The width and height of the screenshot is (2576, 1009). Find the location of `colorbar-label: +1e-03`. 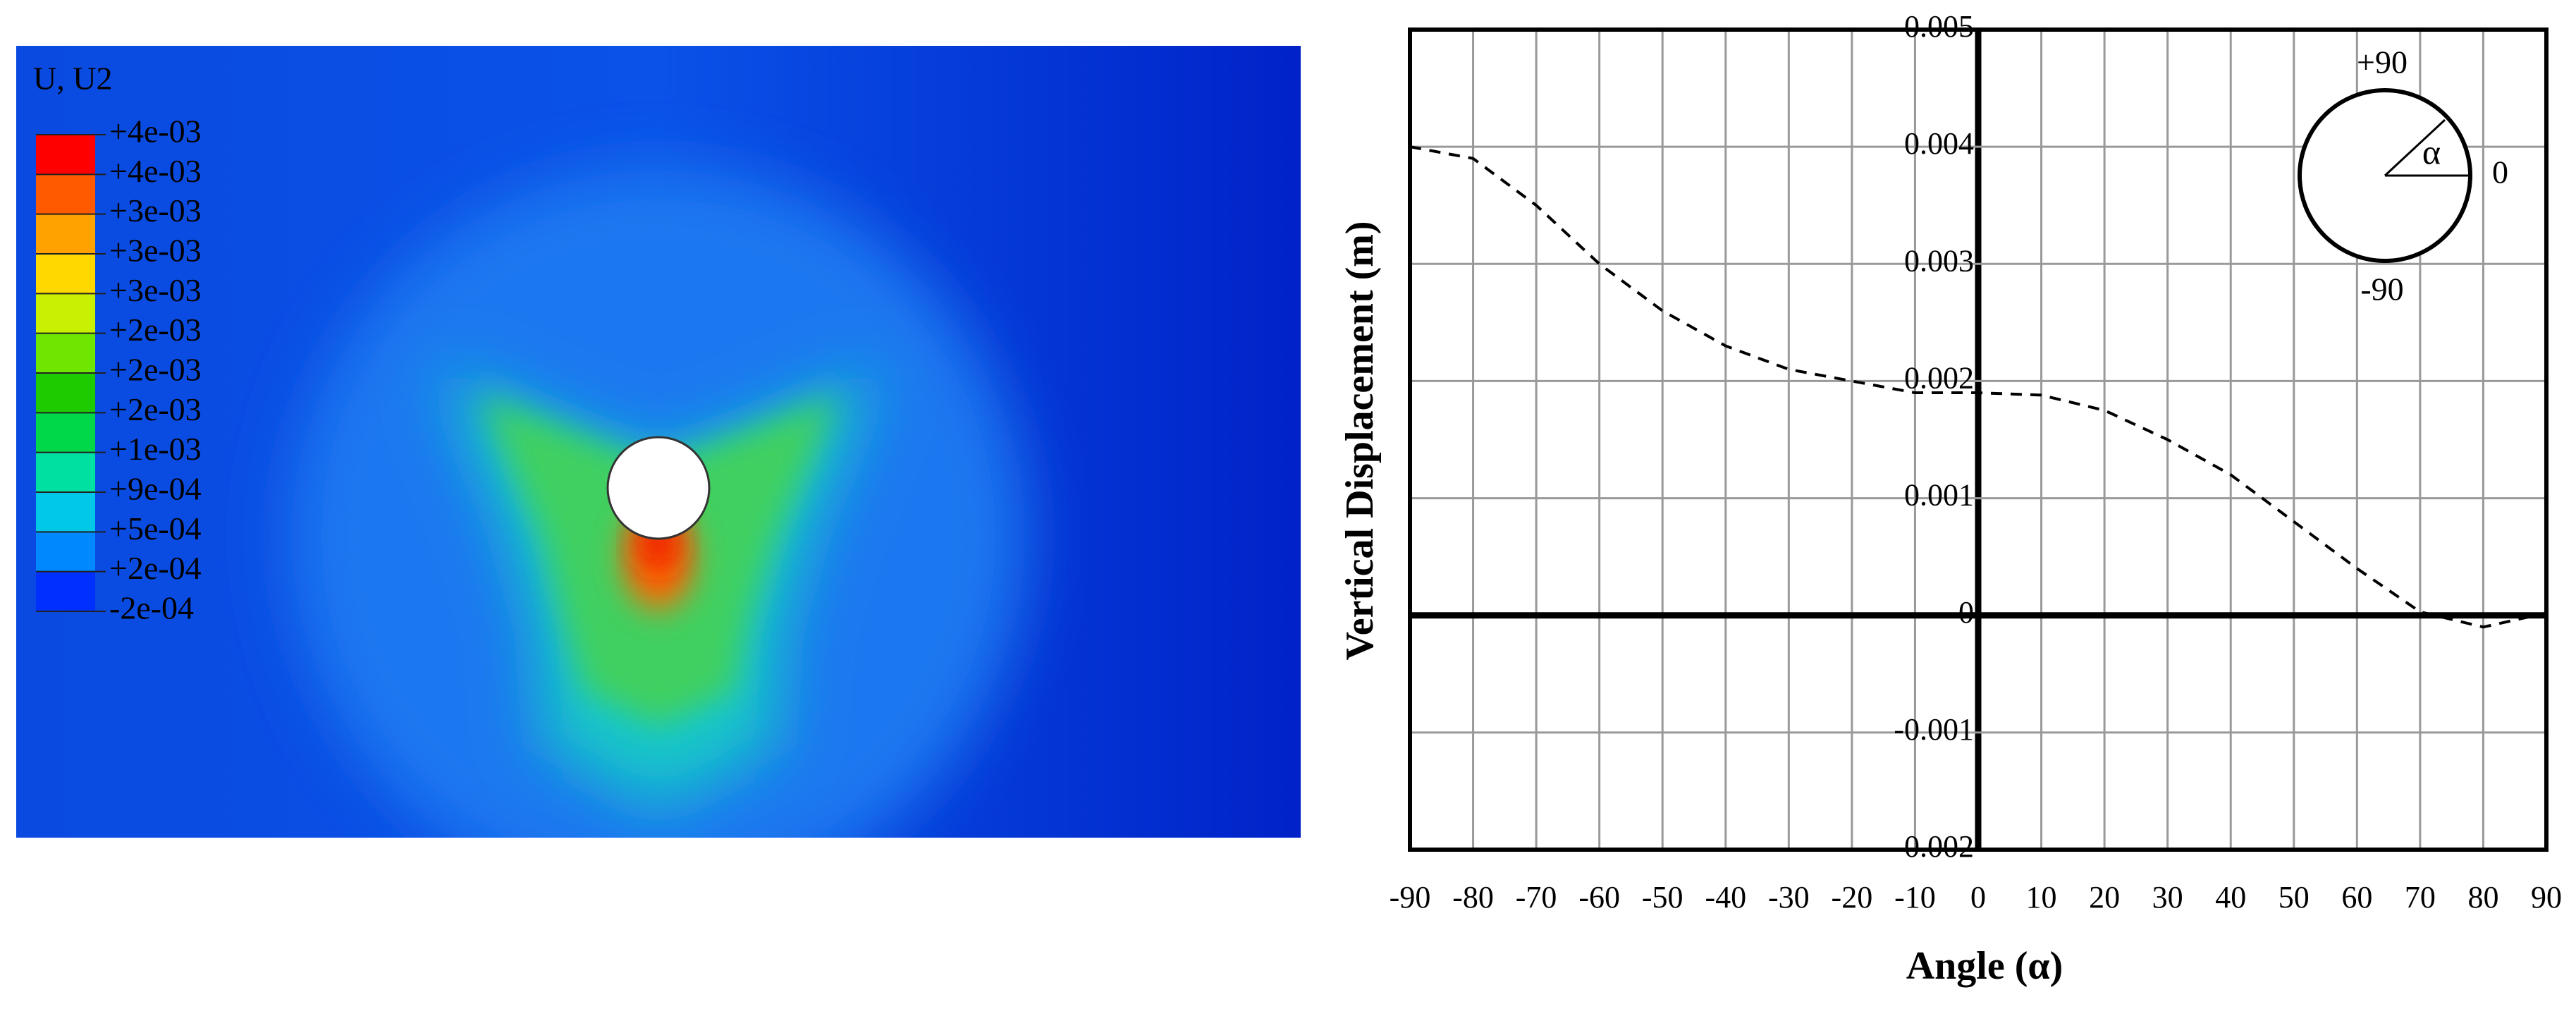

colorbar-label: +1e-03 is located at coordinates (155, 449).